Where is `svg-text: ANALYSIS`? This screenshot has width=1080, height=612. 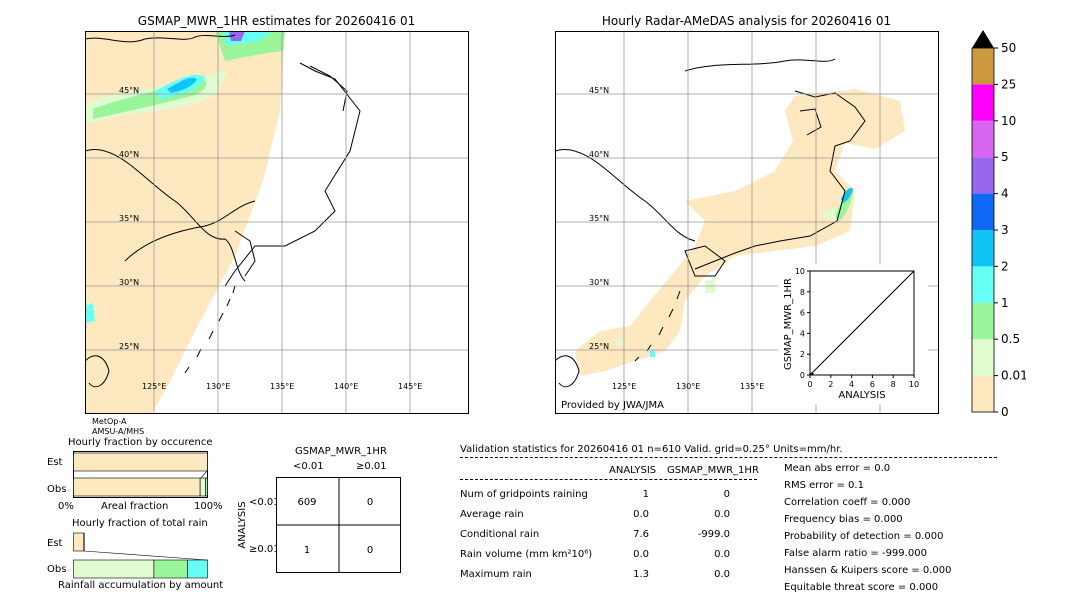 svg-text: ANALYSIS is located at coordinates (242, 524).